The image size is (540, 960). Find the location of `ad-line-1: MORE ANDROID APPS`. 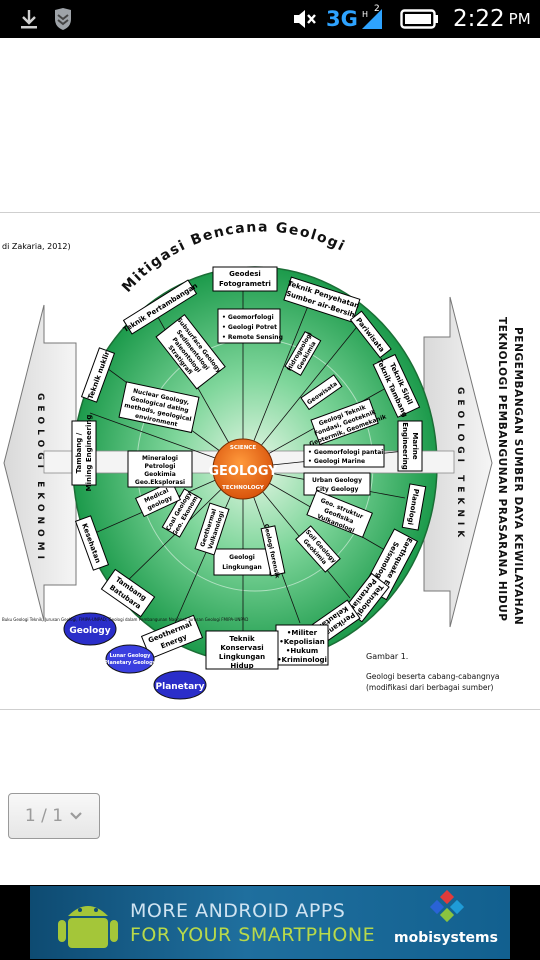

ad-line-1: MORE ANDROID APPS is located at coordinates (238, 911).